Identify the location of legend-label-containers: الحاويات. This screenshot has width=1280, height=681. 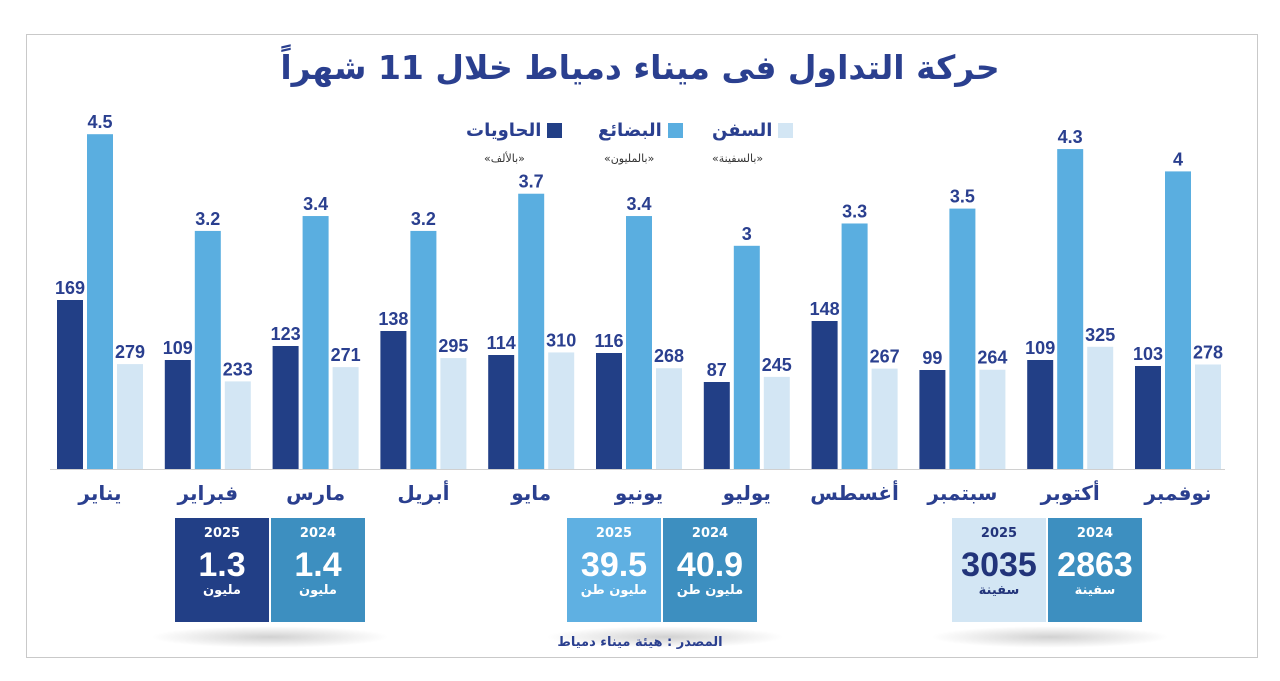
(504, 130).